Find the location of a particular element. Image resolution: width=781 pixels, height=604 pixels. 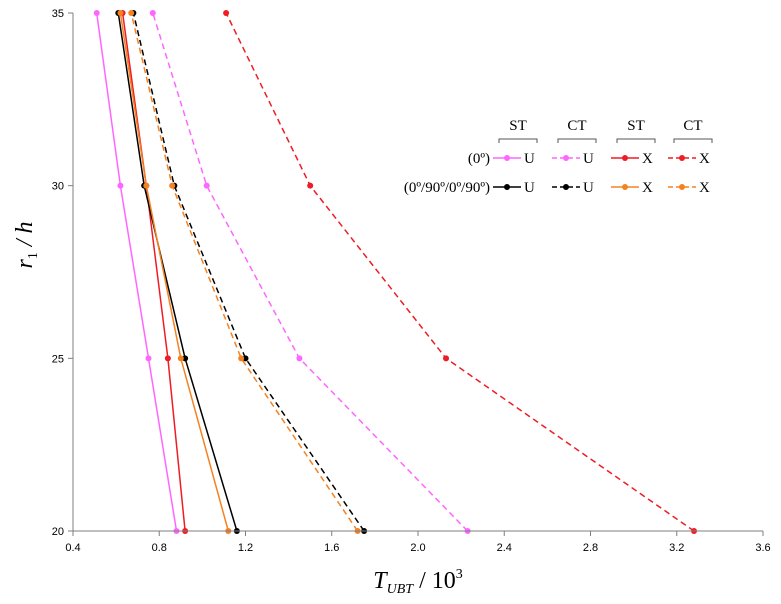

x-tick-label: 2.8 is located at coordinates (590, 548).